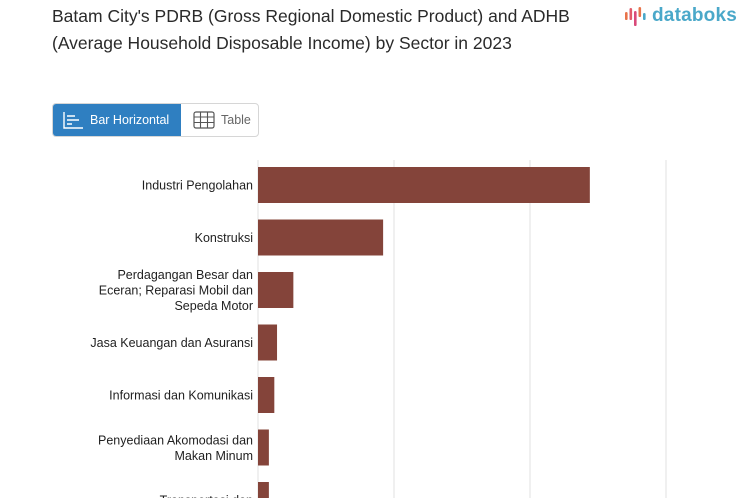 The image size is (753, 498). Describe the element at coordinates (130, 120) in the screenshot. I see `bar-horizontal-label: Bar Horizontal` at that location.